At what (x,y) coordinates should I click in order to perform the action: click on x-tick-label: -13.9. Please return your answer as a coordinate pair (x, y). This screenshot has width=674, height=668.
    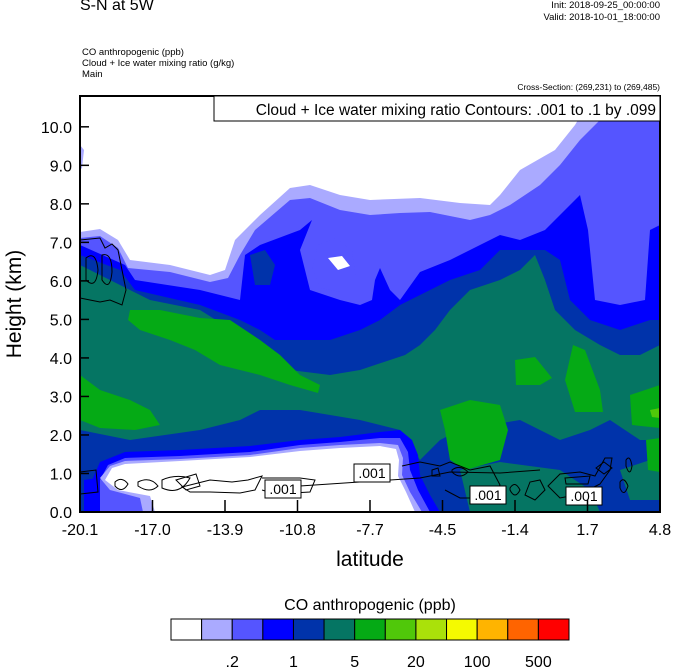
    Looking at the image, I should click on (225, 530).